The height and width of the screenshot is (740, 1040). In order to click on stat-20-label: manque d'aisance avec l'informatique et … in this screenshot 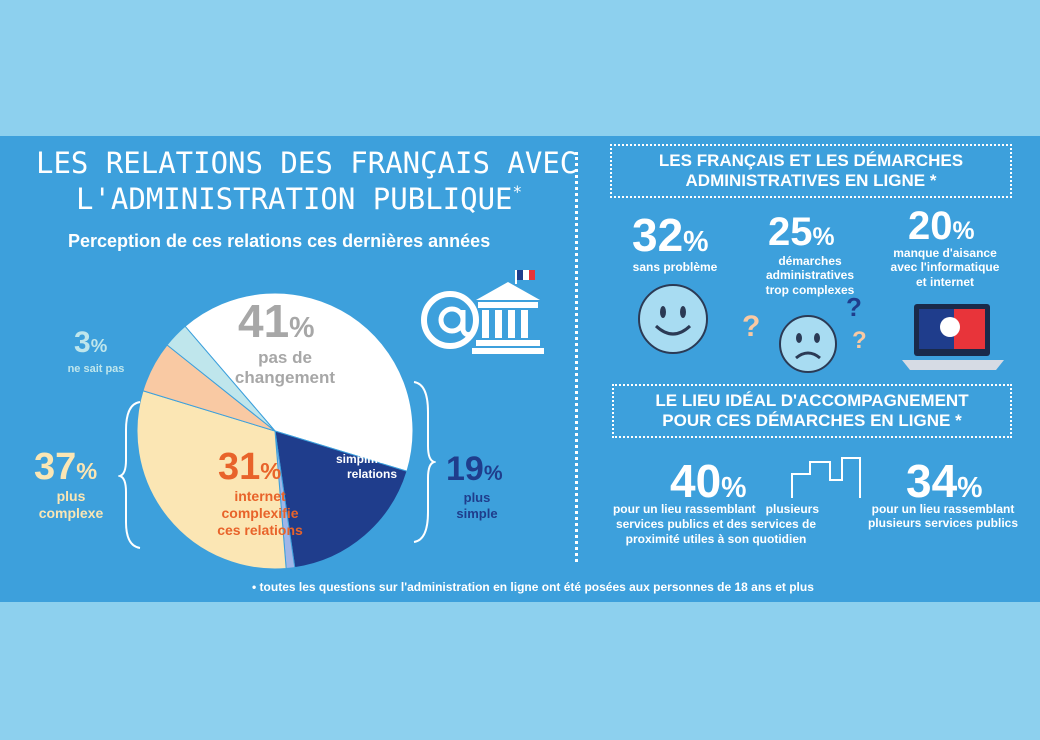, I will do `click(945, 267)`.